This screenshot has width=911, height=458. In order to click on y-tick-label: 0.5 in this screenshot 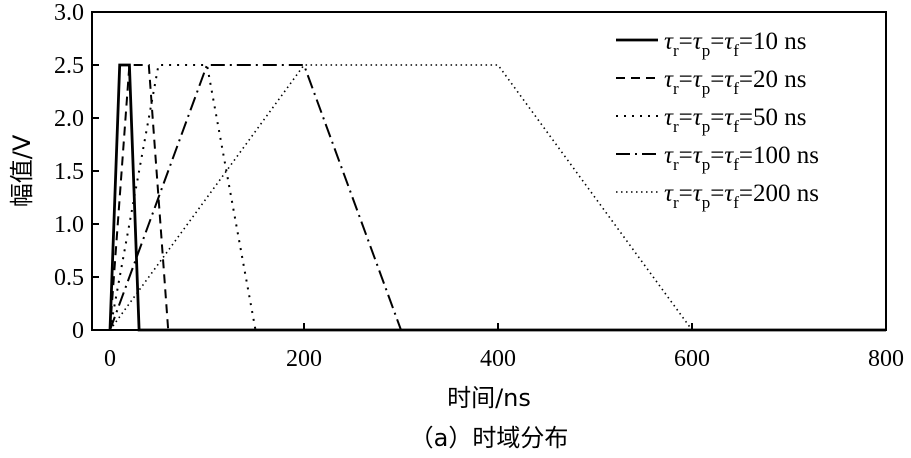, I will do `click(69, 278)`.